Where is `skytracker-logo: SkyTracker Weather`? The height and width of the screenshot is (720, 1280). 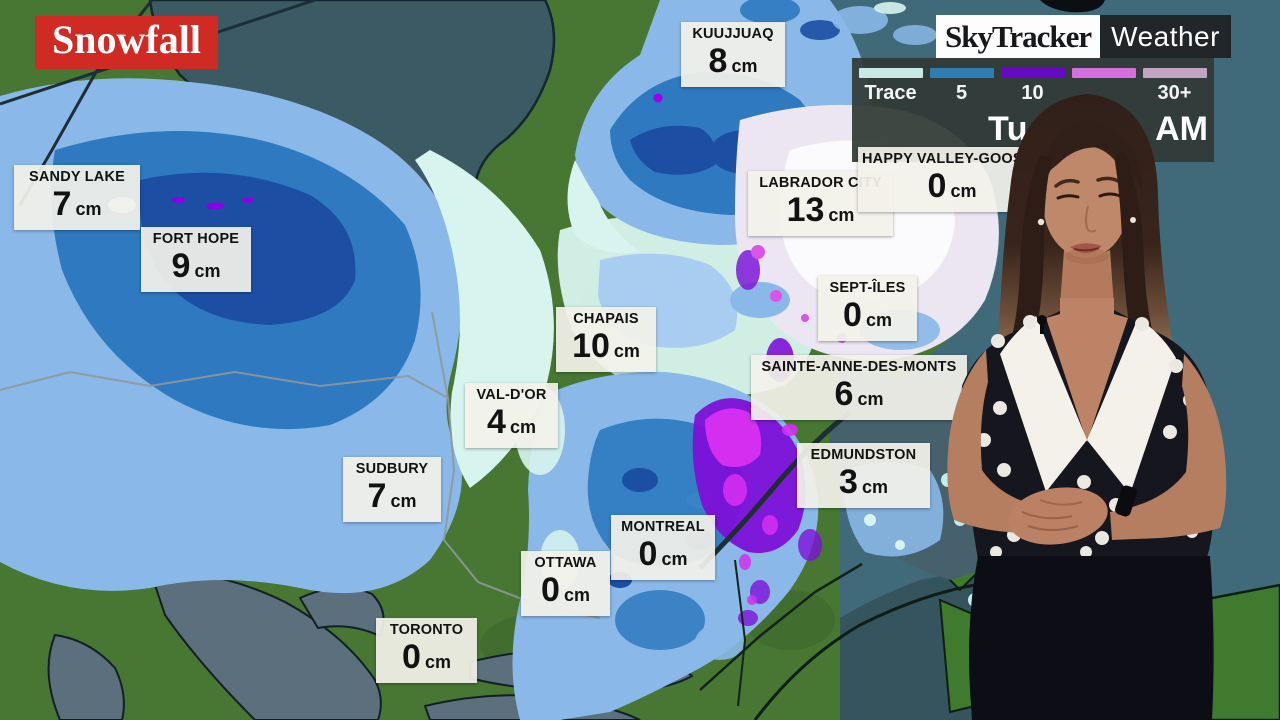
skytracker-logo: SkyTracker Weather is located at coordinates (1083, 36).